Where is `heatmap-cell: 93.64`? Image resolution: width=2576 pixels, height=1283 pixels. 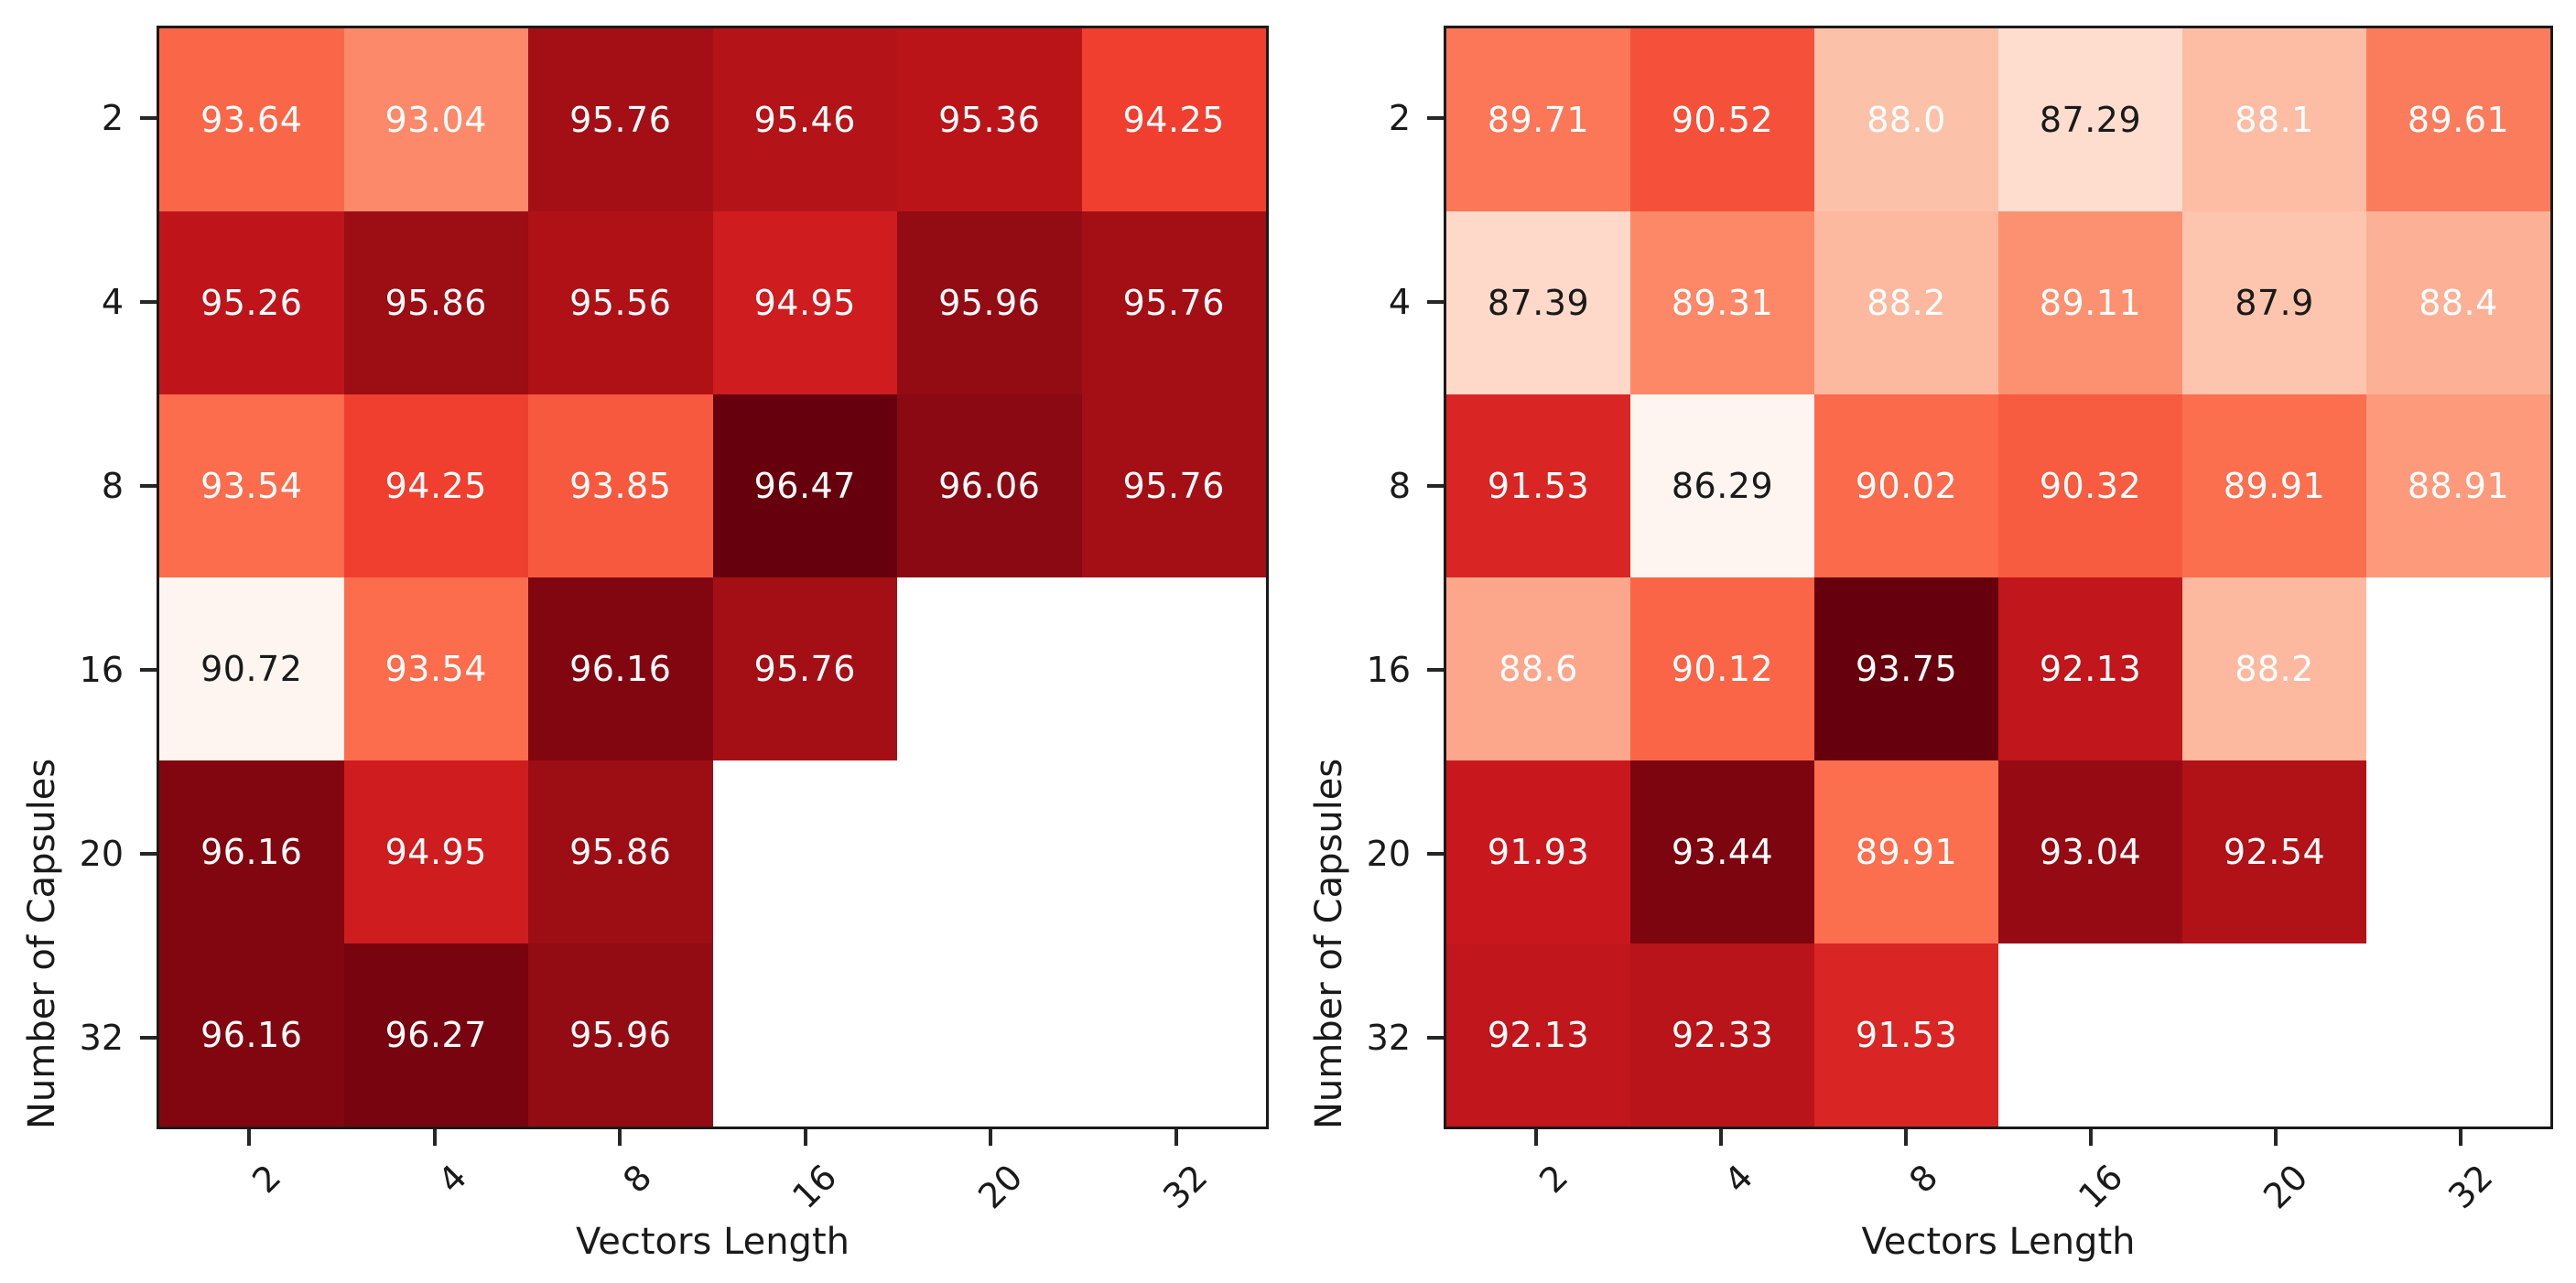
heatmap-cell: 93.64 is located at coordinates (252, 119).